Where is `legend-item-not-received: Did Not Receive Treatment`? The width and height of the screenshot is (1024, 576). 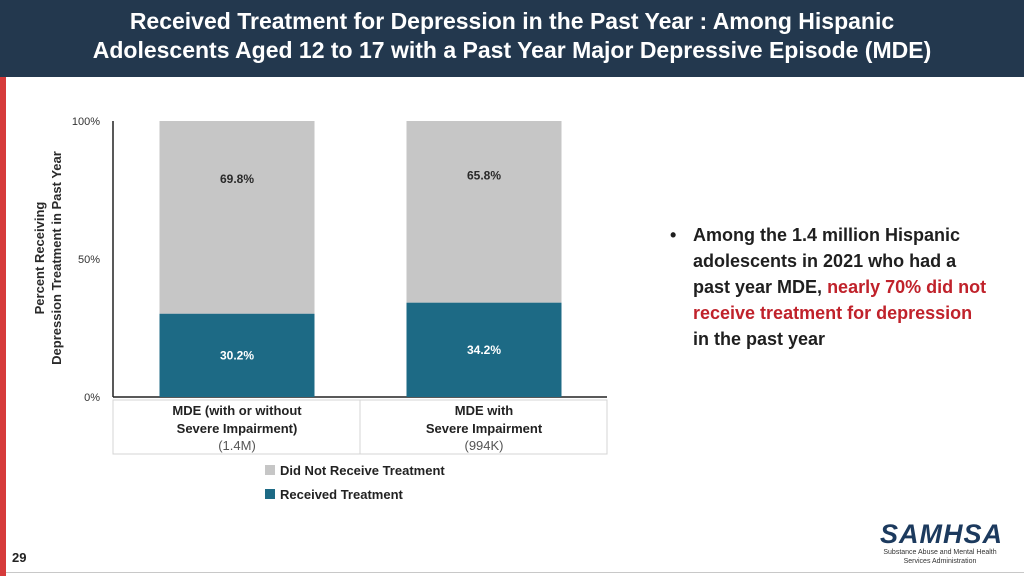
legend-item-not-received: Did Not Receive Treatment is located at coordinates (355, 470).